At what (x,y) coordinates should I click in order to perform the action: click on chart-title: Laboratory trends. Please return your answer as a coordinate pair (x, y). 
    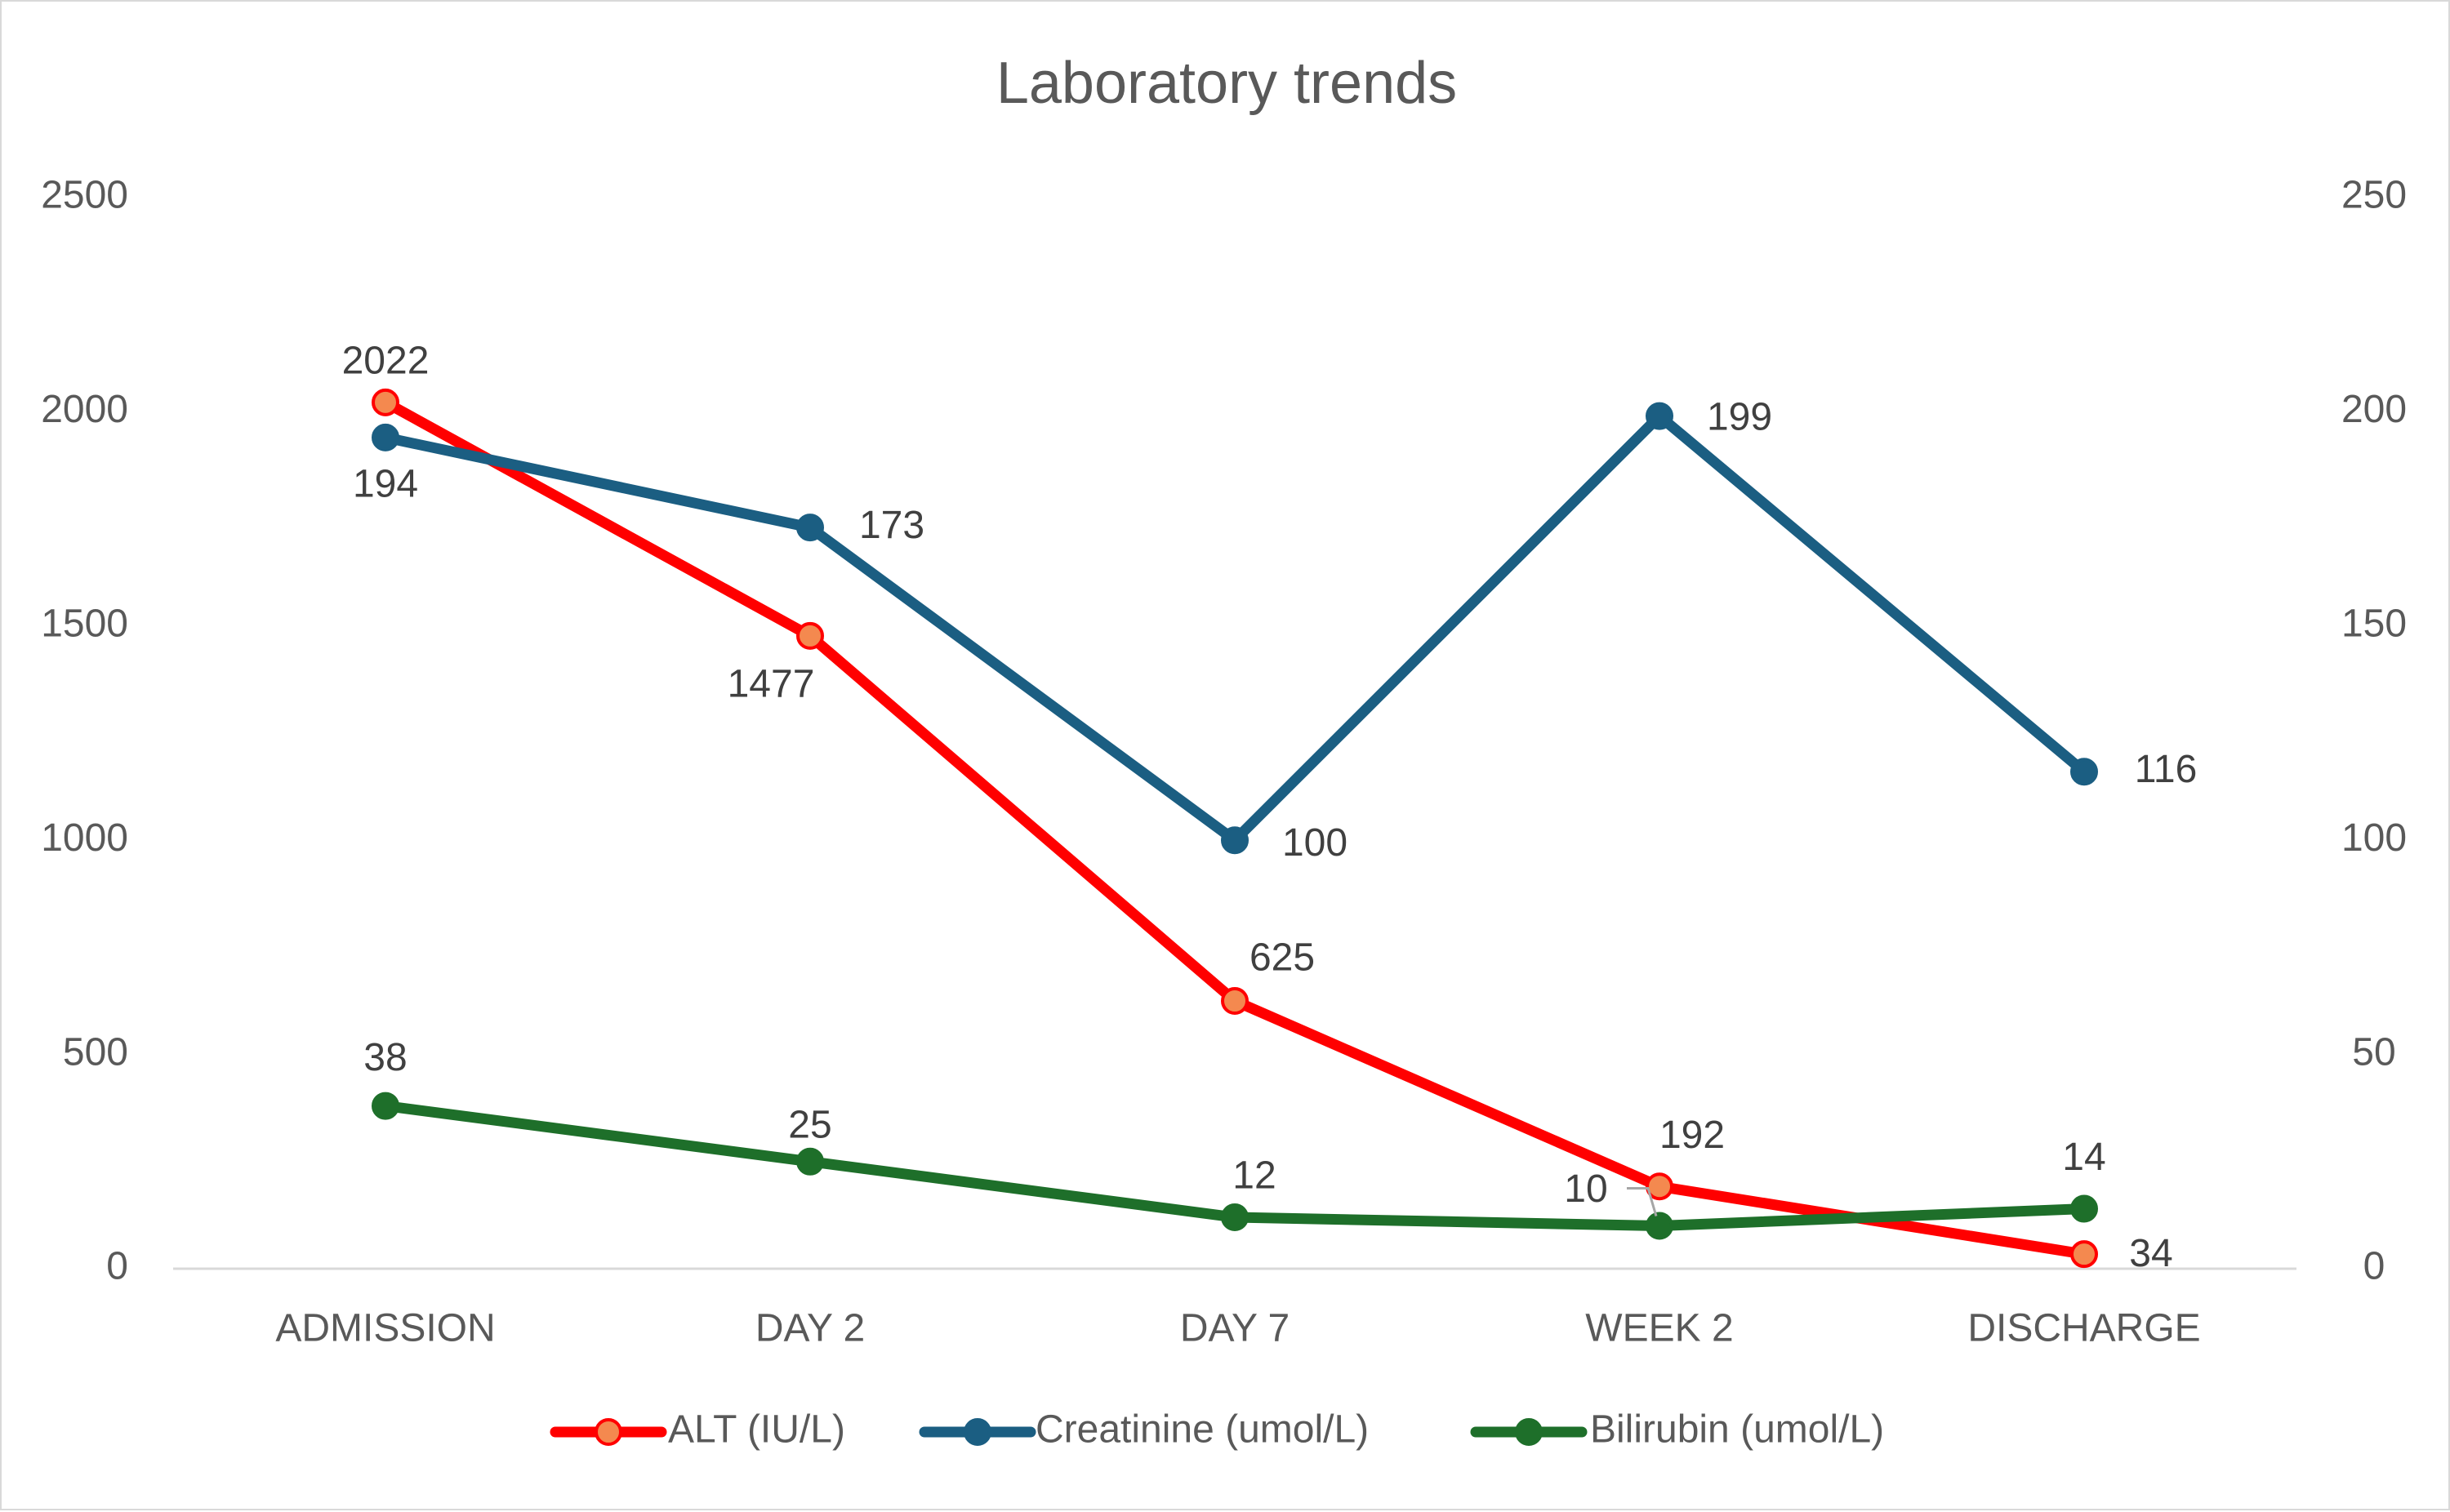
    Looking at the image, I should click on (1226, 83).